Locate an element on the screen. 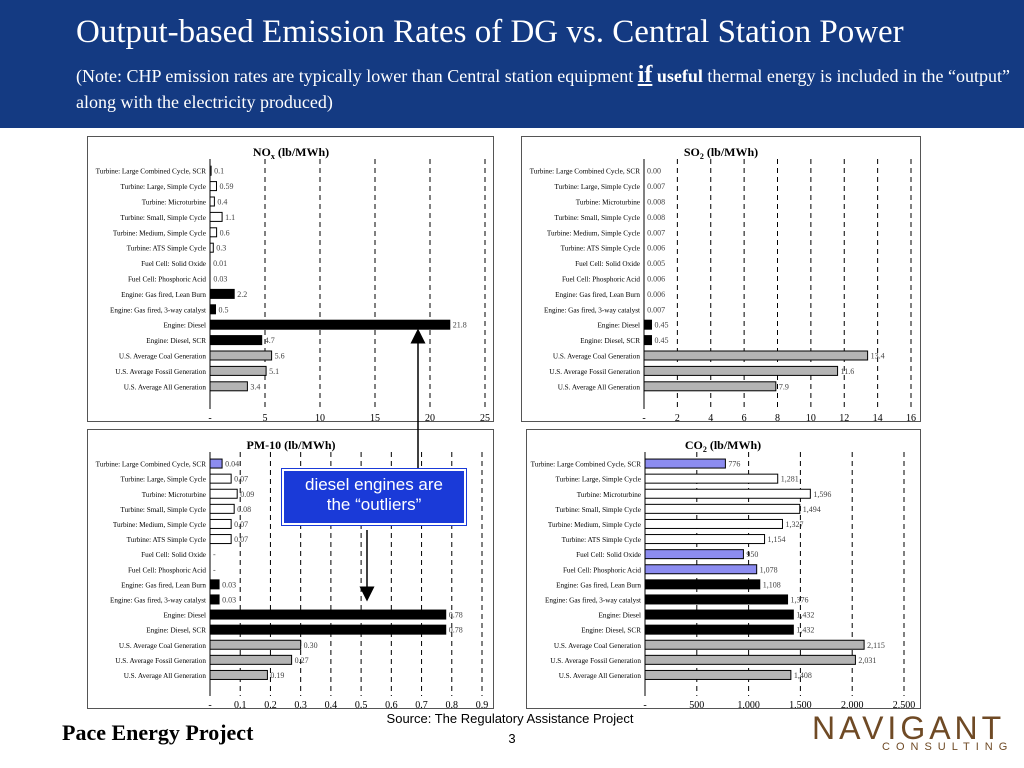 The height and width of the screenshot is (768, 1024). pm10-value-label: 0.04 is located at coordinates (232, 464).